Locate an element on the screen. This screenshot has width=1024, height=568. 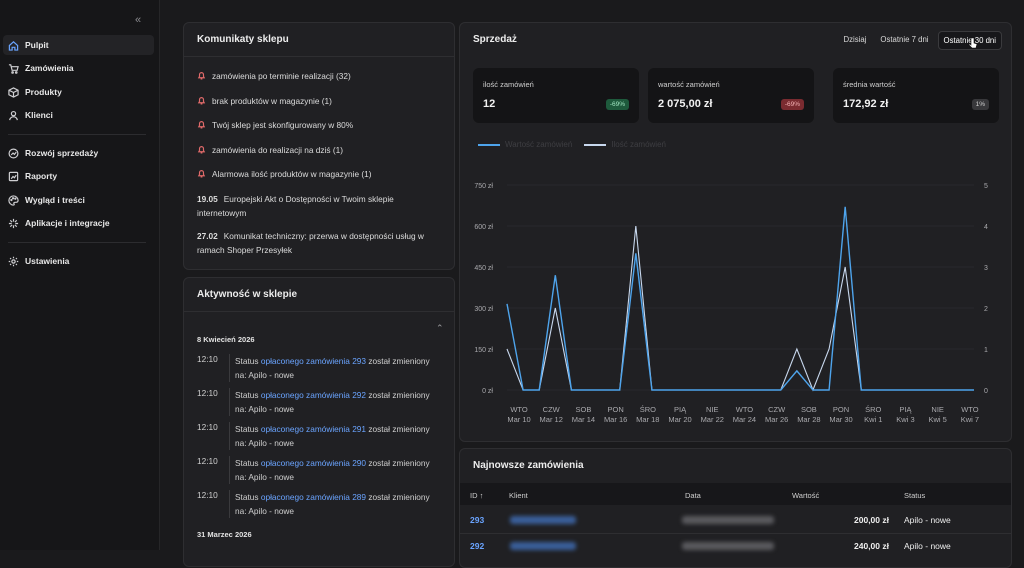
order-status: Apilo - nowe is located at coordinates (927, 520).